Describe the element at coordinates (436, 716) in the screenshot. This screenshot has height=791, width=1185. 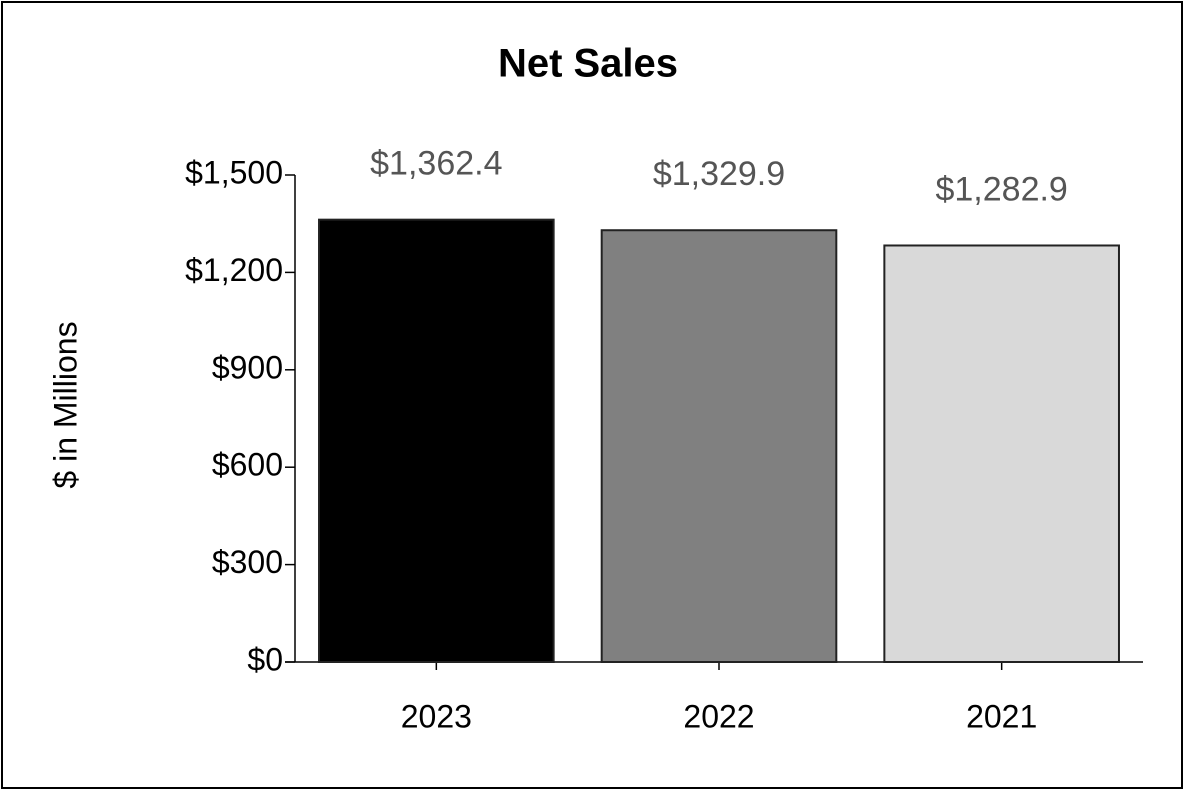
I see `x-tick-label: 2023` at that location.